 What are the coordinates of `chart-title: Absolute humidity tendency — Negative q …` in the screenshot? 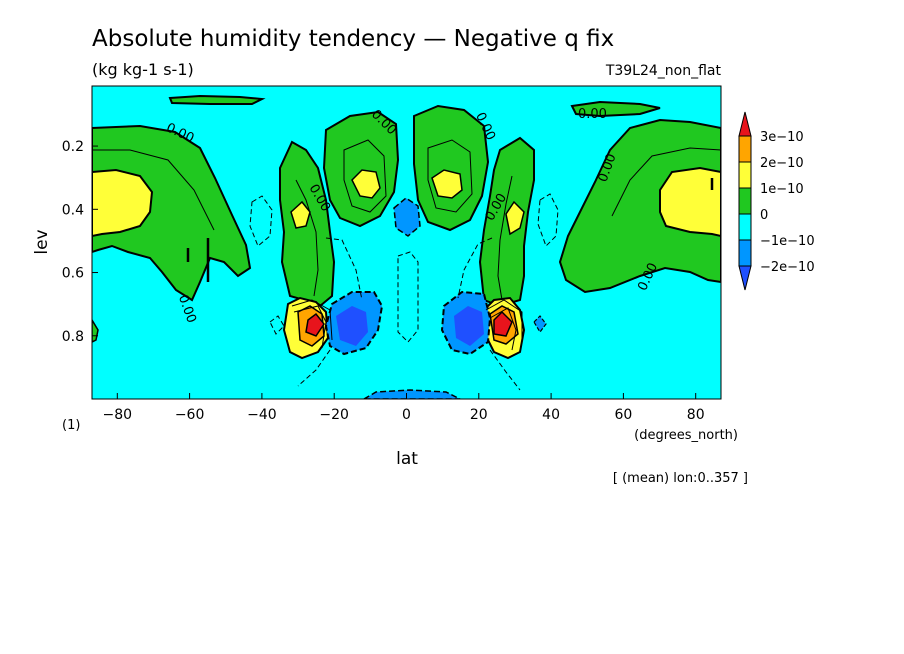 It's located at (353, 39).